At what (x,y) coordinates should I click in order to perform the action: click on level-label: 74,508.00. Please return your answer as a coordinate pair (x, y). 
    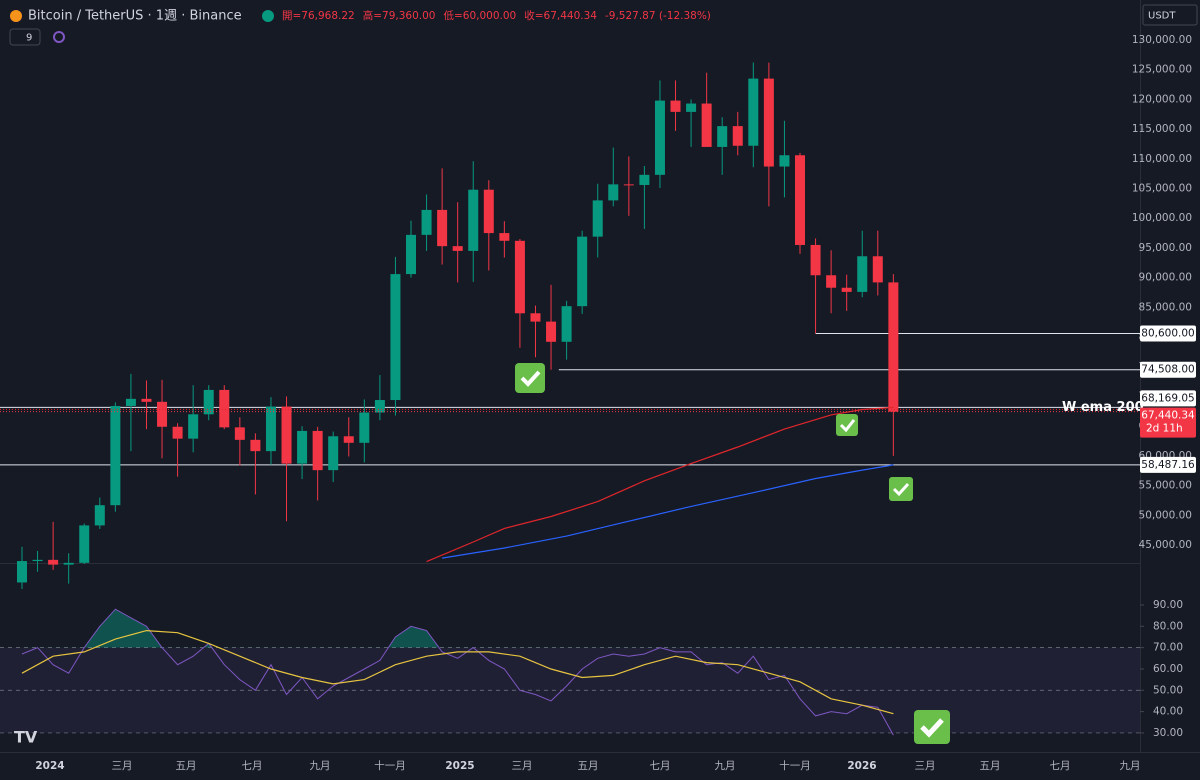
    Looking at the image, I should click on (1167, 370).